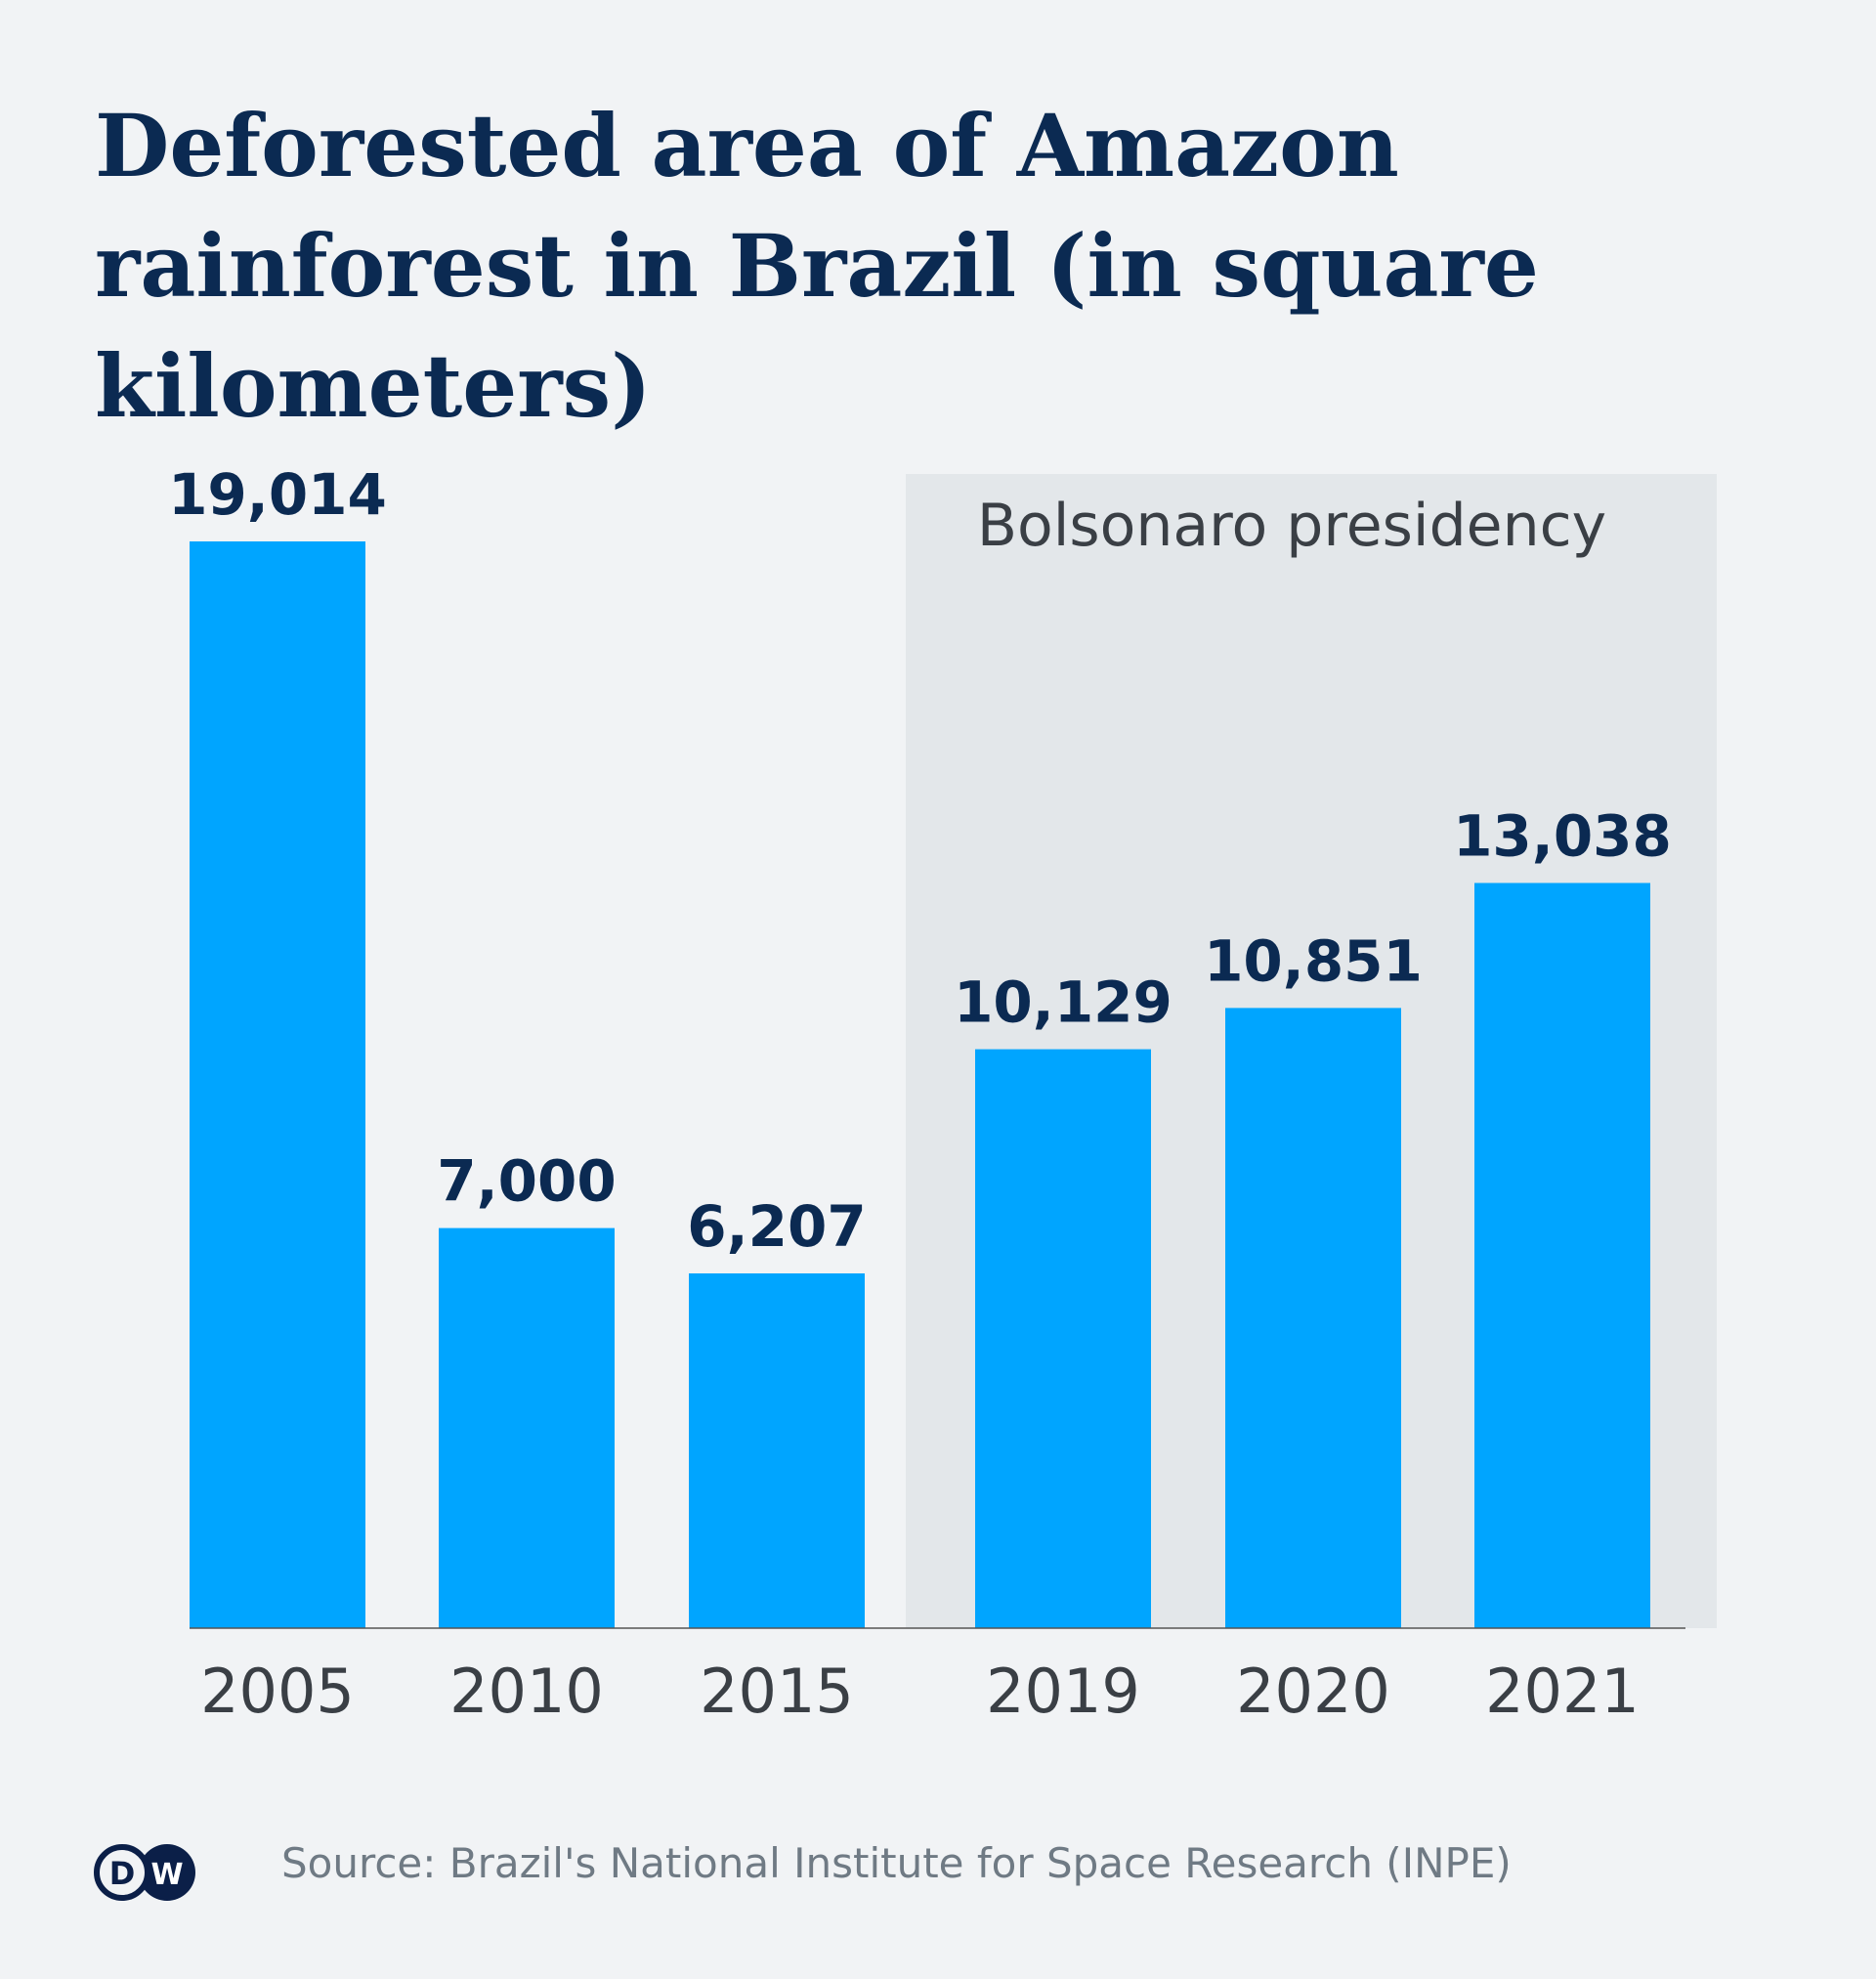 Image resolution: width=1876 pixels, height=1979 pixels. I want to click on bar-2010, so click(527, 1427).